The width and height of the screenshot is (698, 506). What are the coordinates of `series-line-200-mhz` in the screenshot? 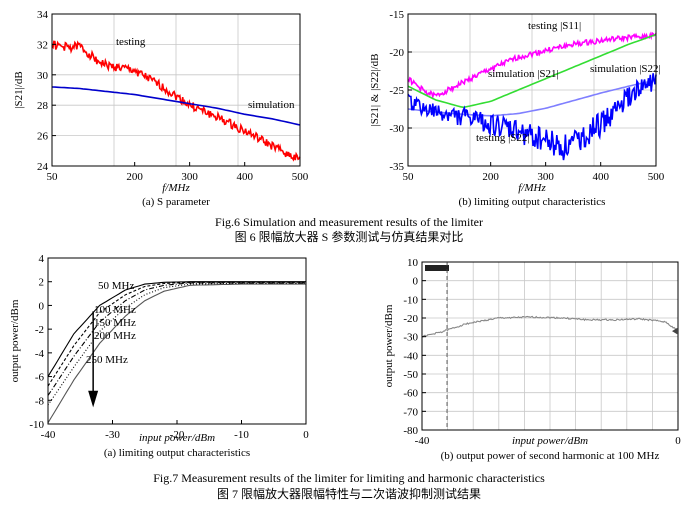 It's located at (176, 344).